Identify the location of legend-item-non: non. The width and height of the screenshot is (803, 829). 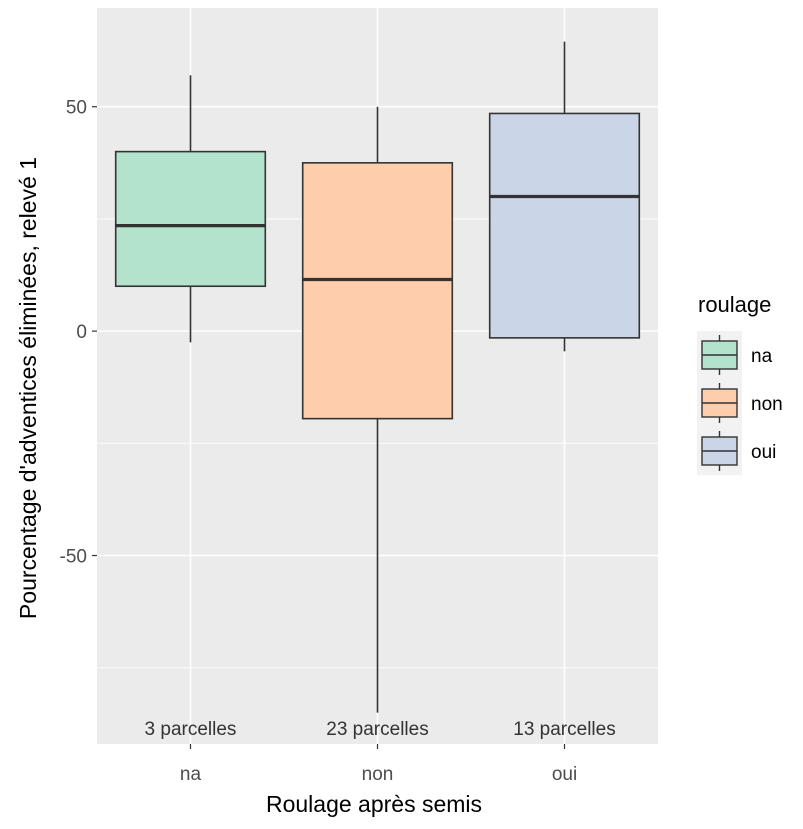
(740, 403).